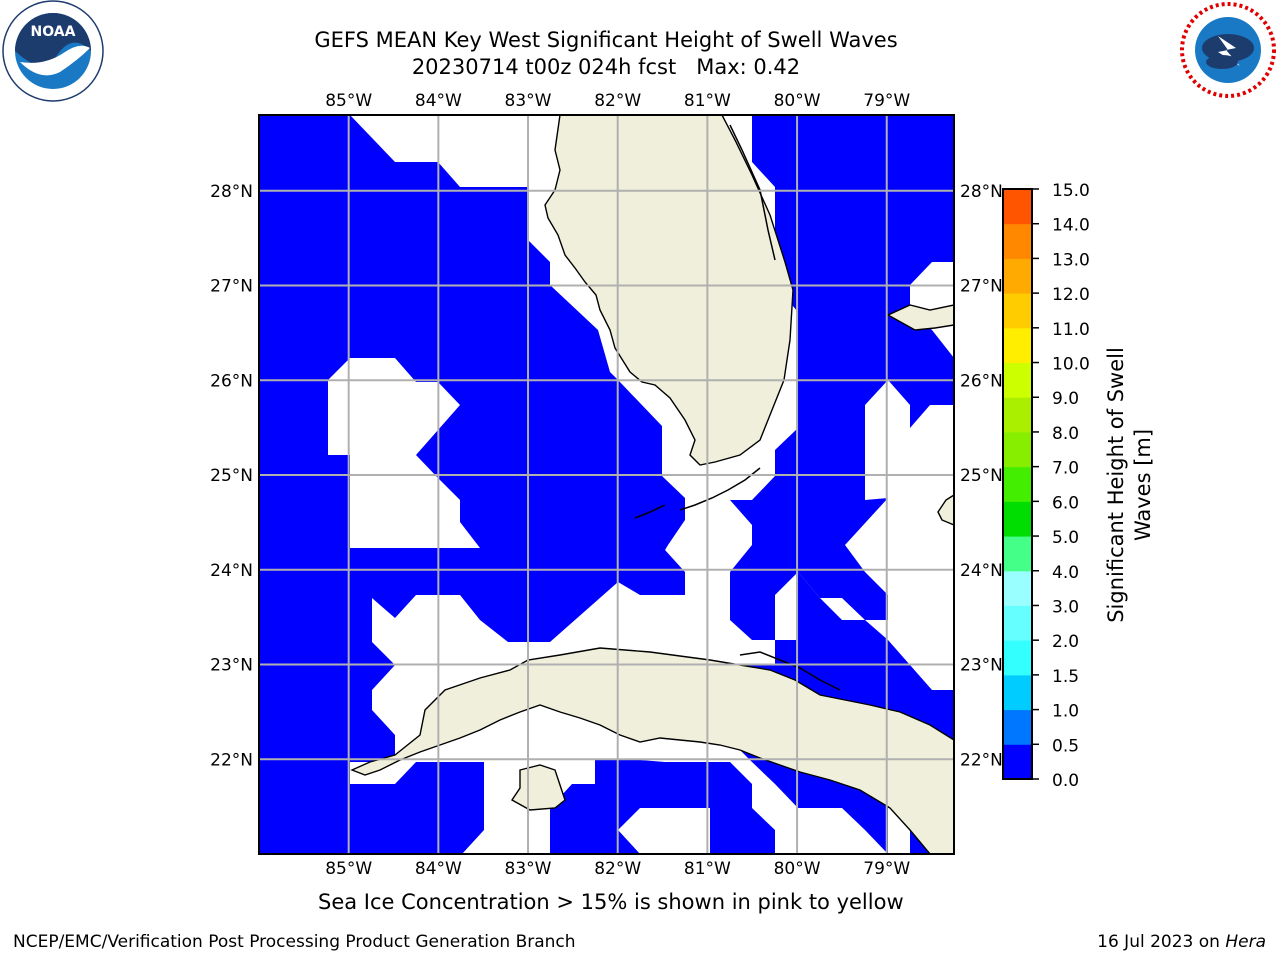 The image size is (1280, 960). Describe the element at coordinates (1065, 573) in the screenshot. I see `colorbar-tick-label: 4.0` at that location.